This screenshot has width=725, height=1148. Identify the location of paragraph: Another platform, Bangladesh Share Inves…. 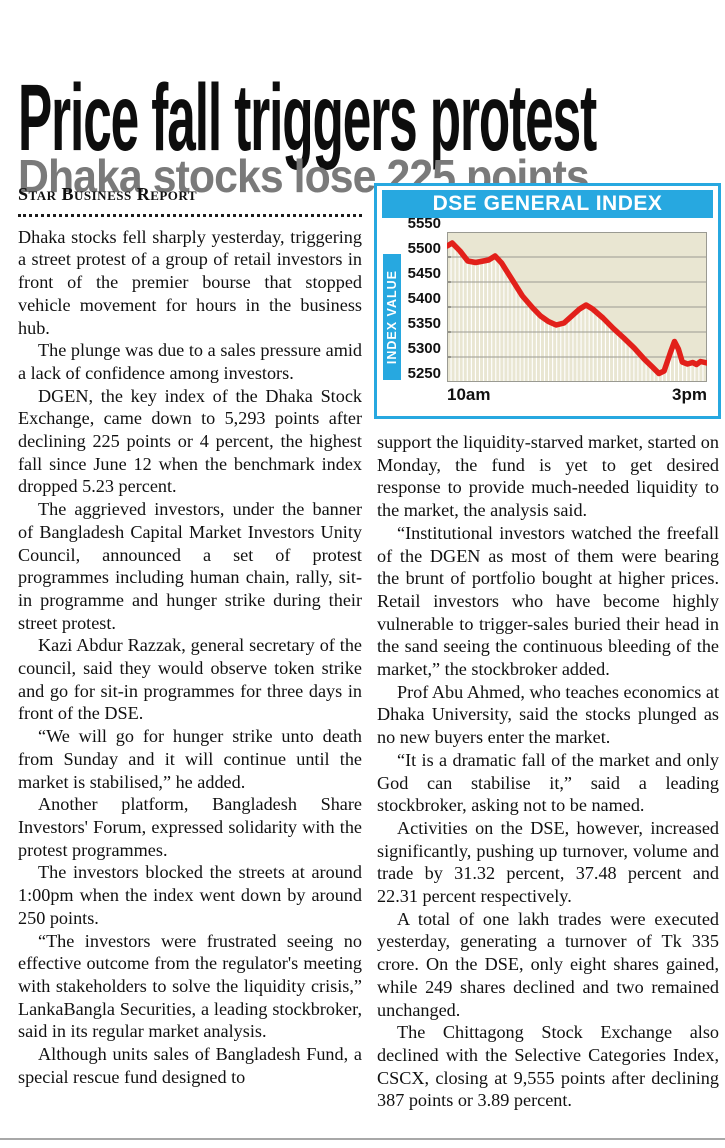
(190, 827).